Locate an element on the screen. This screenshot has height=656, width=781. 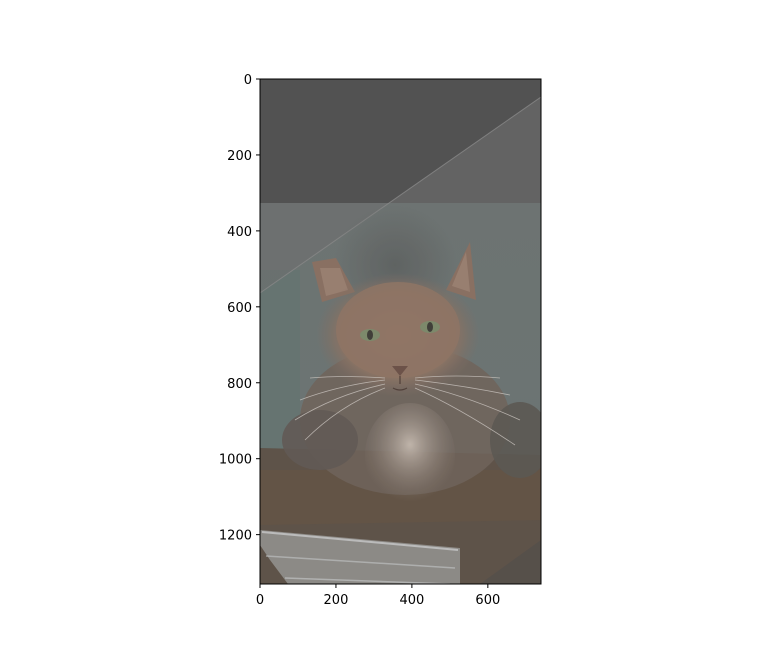
x-tick-label: 0 is located at coordinates (260, 600).